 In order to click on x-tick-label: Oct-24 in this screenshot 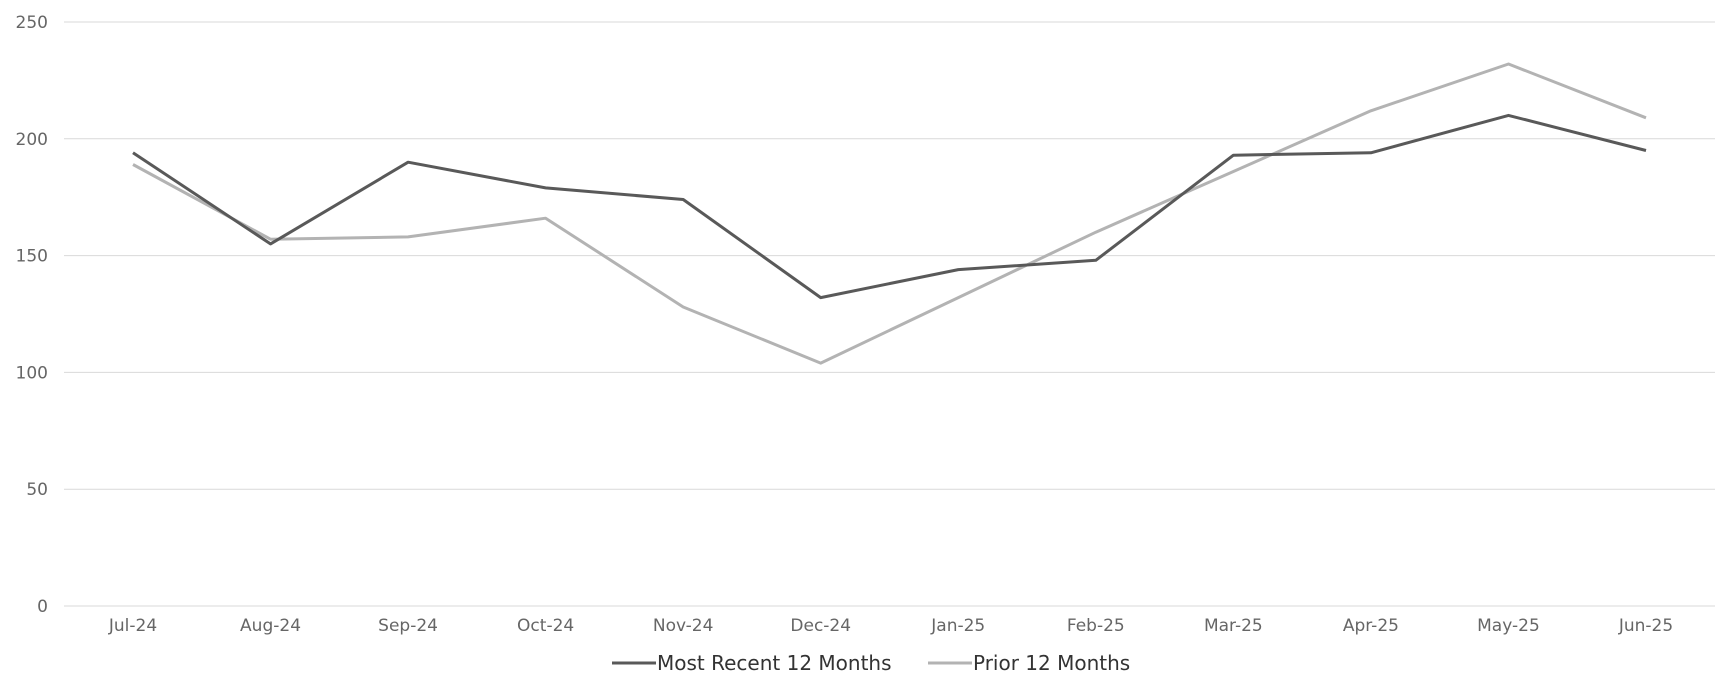, I will do `click(545, 626)`.